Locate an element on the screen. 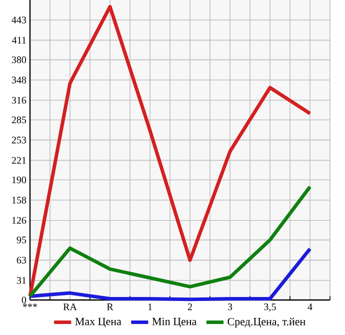  y-tick-label: 348 is located at coordinates (19, 80).